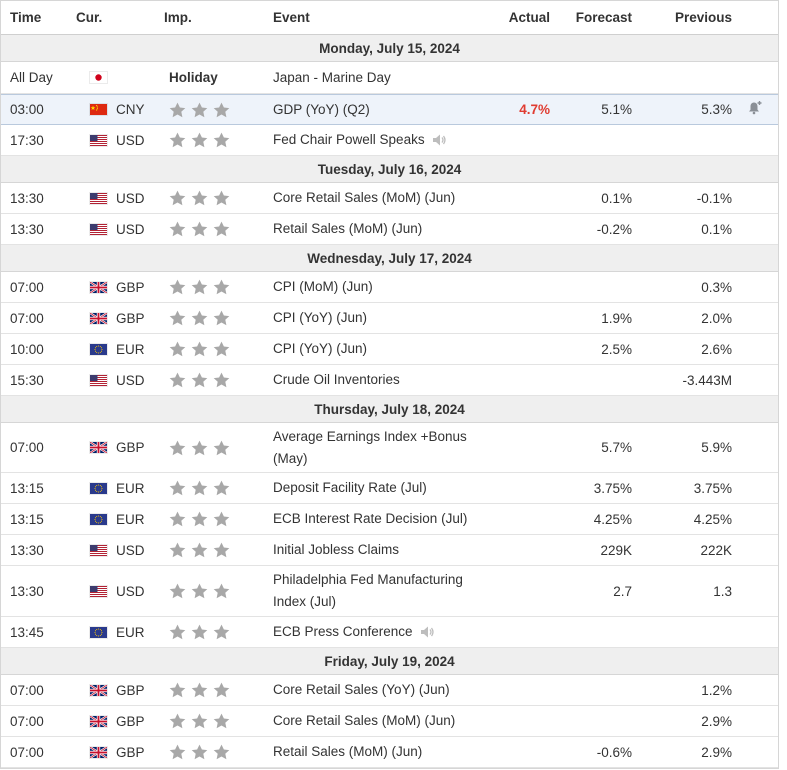 The height and width of the screenshot is (770, 787). I want to click on event-name-cell: Fed Chair Powell Speaks, so click(377, 140).